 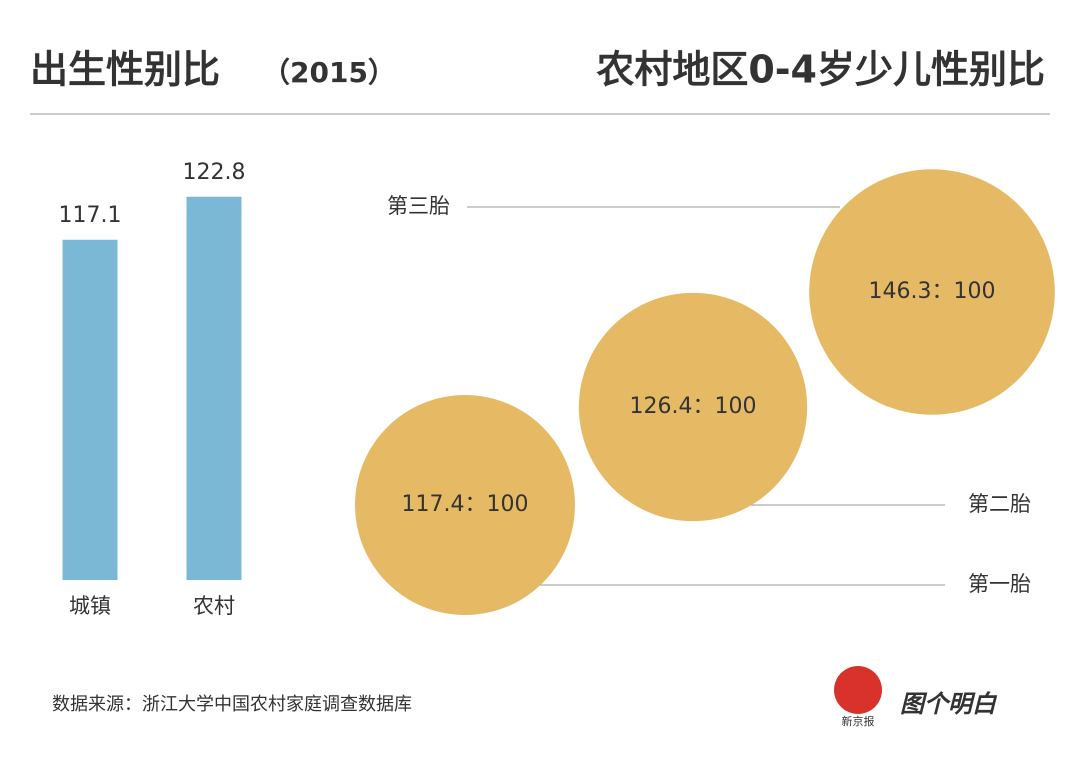 What do you see at coordinates (858, 690) in the screenshot?
I see `logo-icon` at bounding box center [858, 690].